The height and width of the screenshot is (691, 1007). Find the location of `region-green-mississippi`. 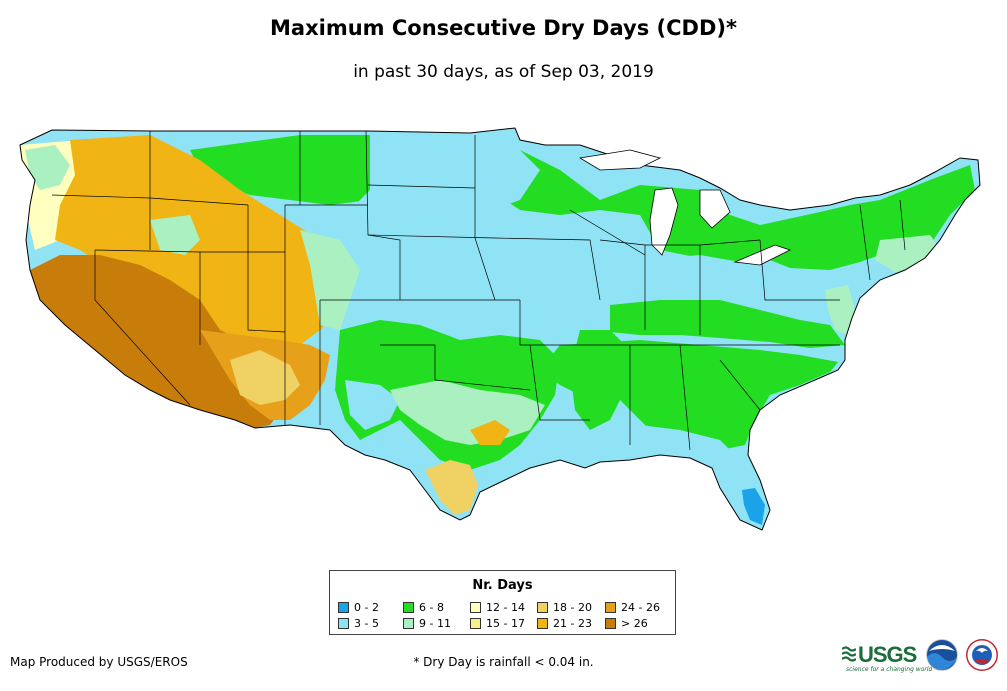

region-green-mississippi is located at coordinates (600, 380).